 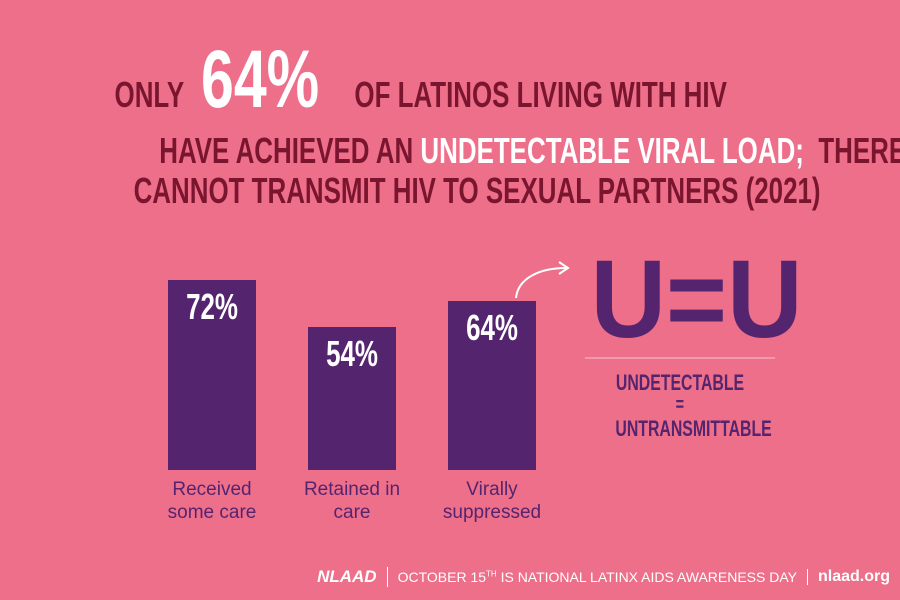 I want to click on value-label: 64%, so click(x=492, y=328).